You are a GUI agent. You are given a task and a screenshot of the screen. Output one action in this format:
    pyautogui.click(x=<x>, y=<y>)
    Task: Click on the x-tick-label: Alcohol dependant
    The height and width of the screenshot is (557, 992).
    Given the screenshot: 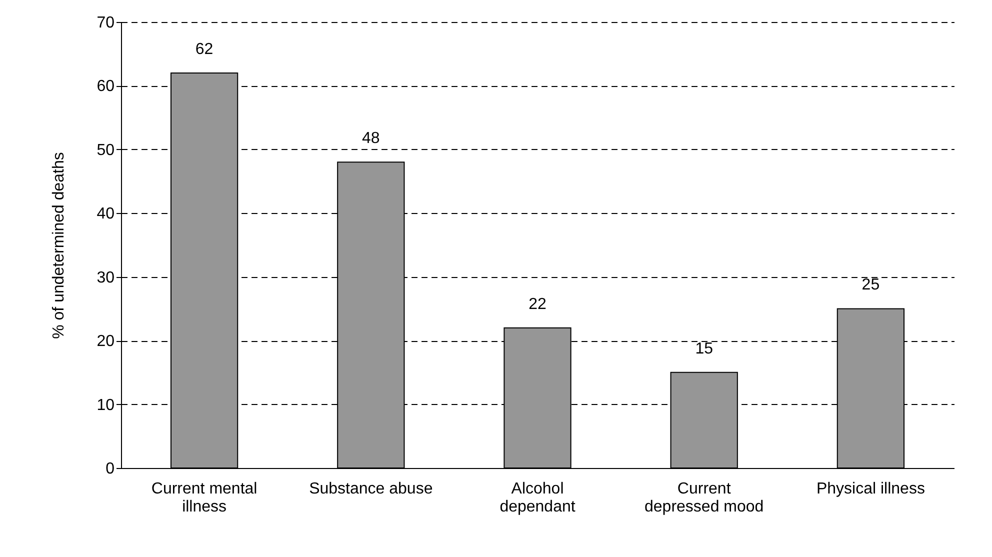 What is the action you would take?
    pyautogui.click(x=538, y=498)
    